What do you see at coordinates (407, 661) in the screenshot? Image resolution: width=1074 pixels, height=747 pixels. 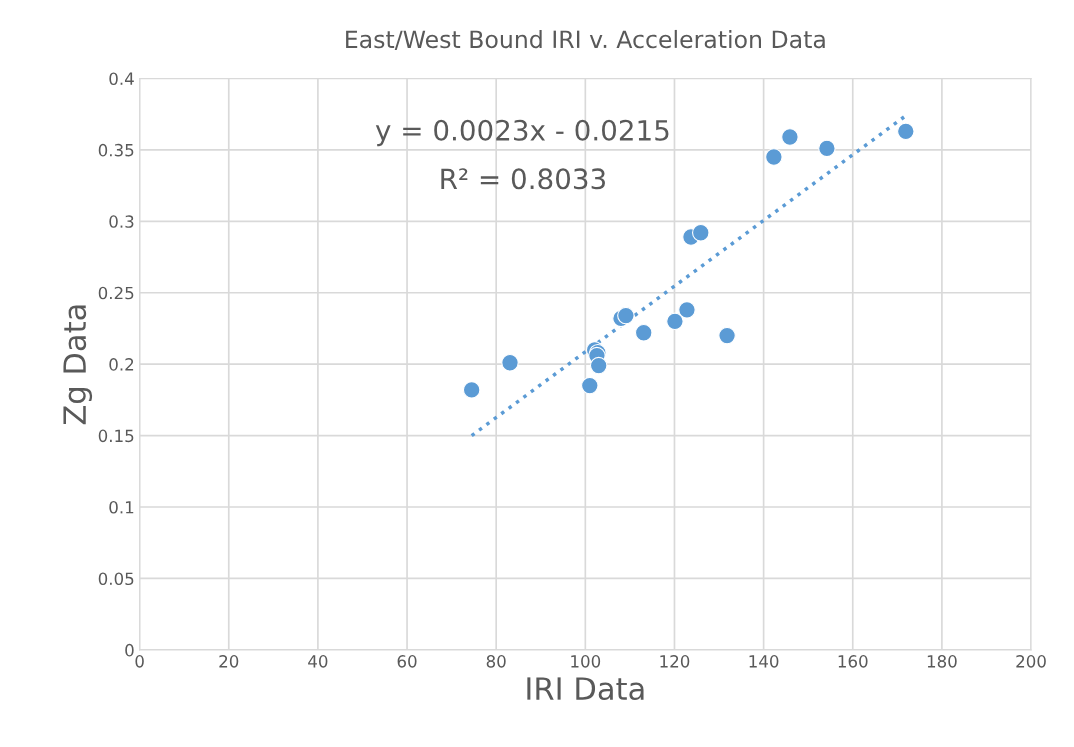 I see `x-tick-label: 60` at bounding box center [407, 661].